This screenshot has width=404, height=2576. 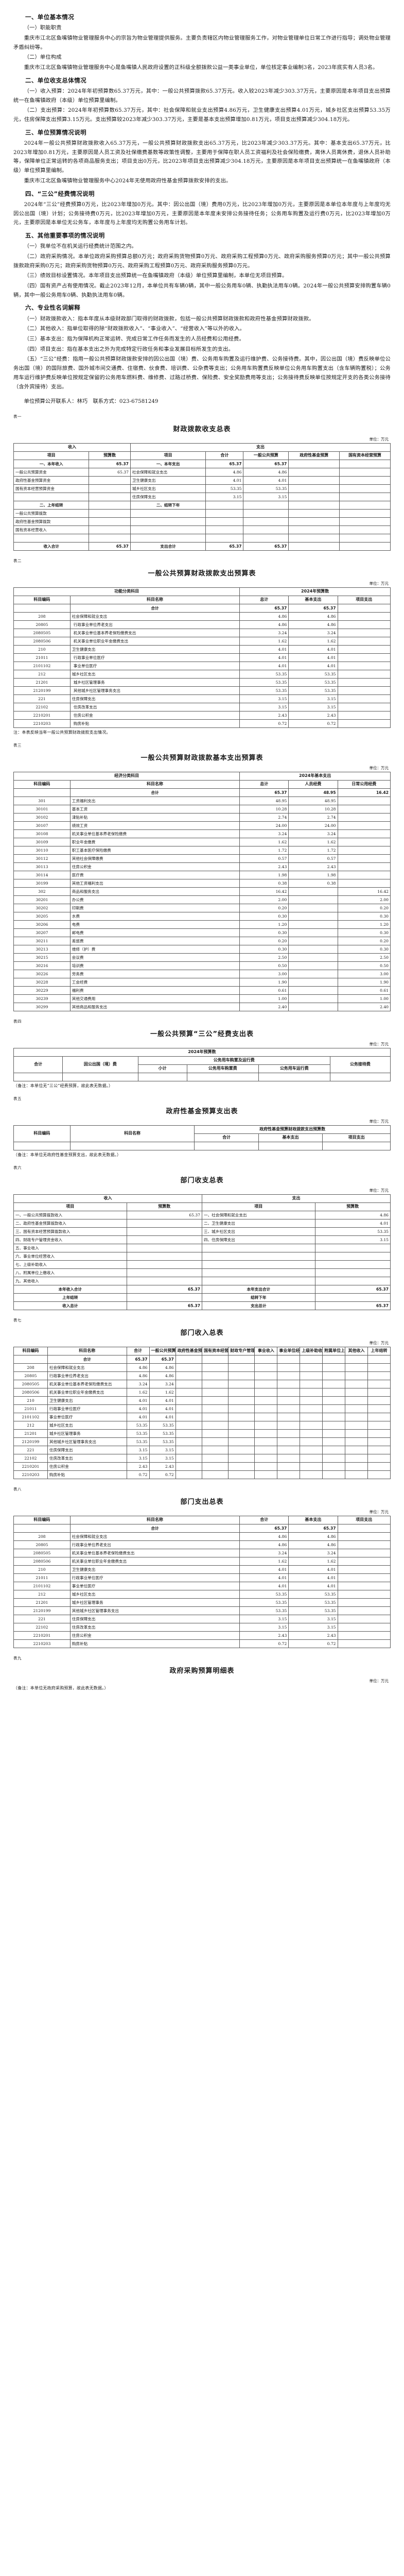 I want to click on td-subject-name: 住房改革支出, so click(x=154, y=1627).